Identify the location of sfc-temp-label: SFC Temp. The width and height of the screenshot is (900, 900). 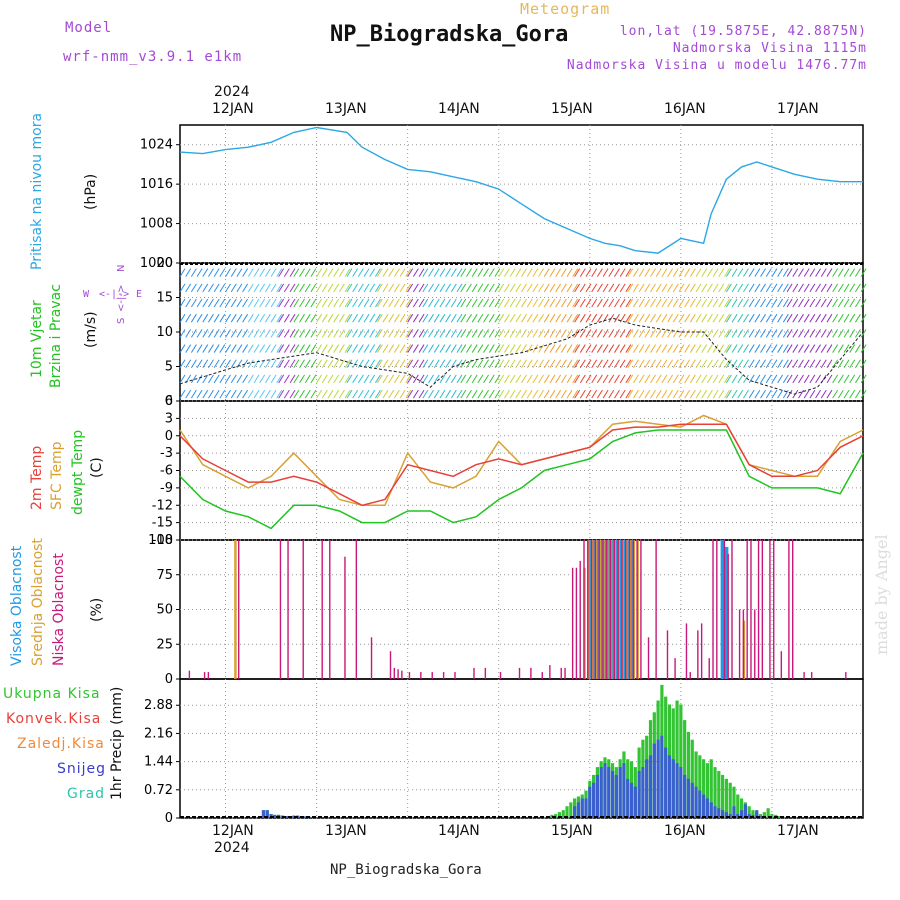
(57, 475).